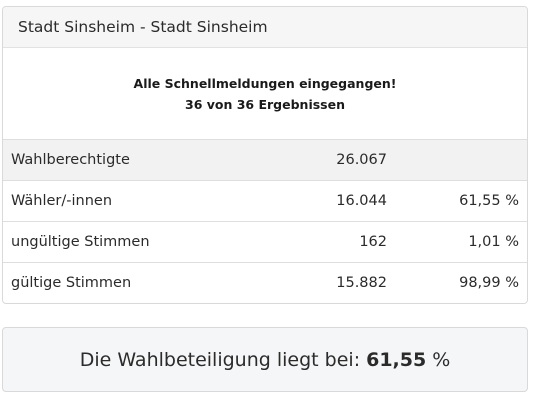 This screenshot has height=405, width=536. Describe the element at coordinates (457, 160) in the screenshot. I see `stat-percent` at that location.